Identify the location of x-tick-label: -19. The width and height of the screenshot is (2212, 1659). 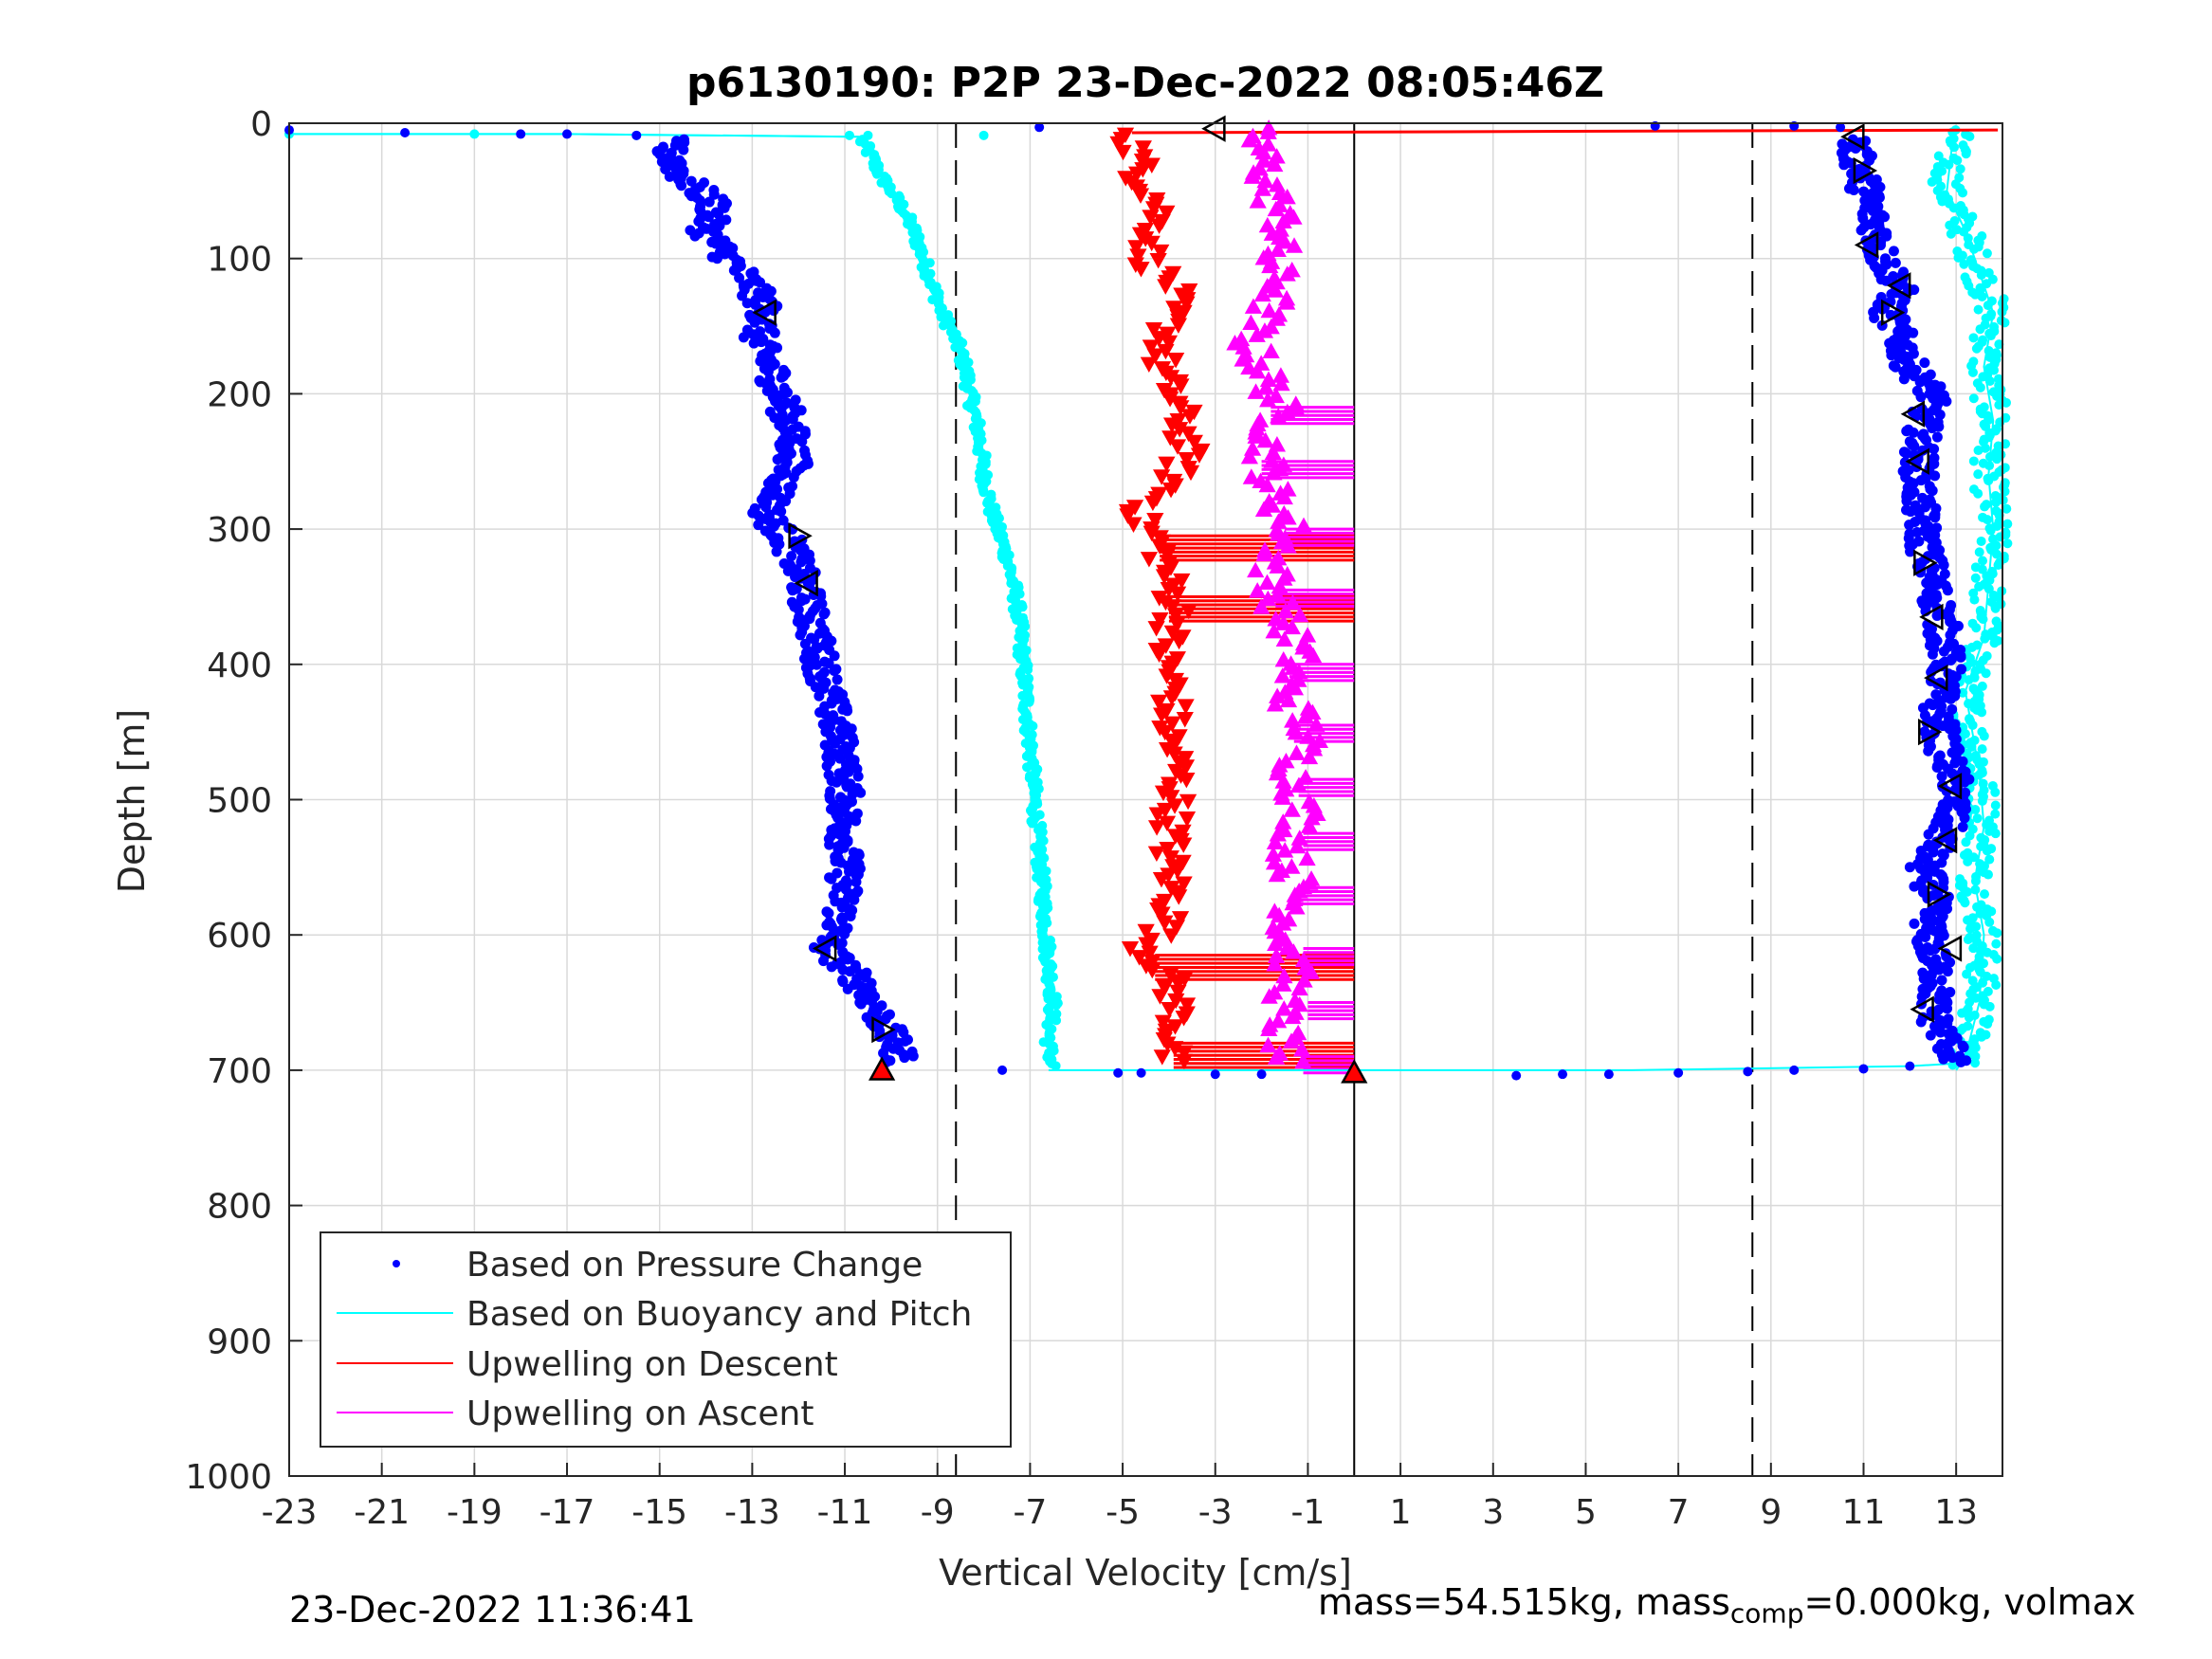
(475, 1512).